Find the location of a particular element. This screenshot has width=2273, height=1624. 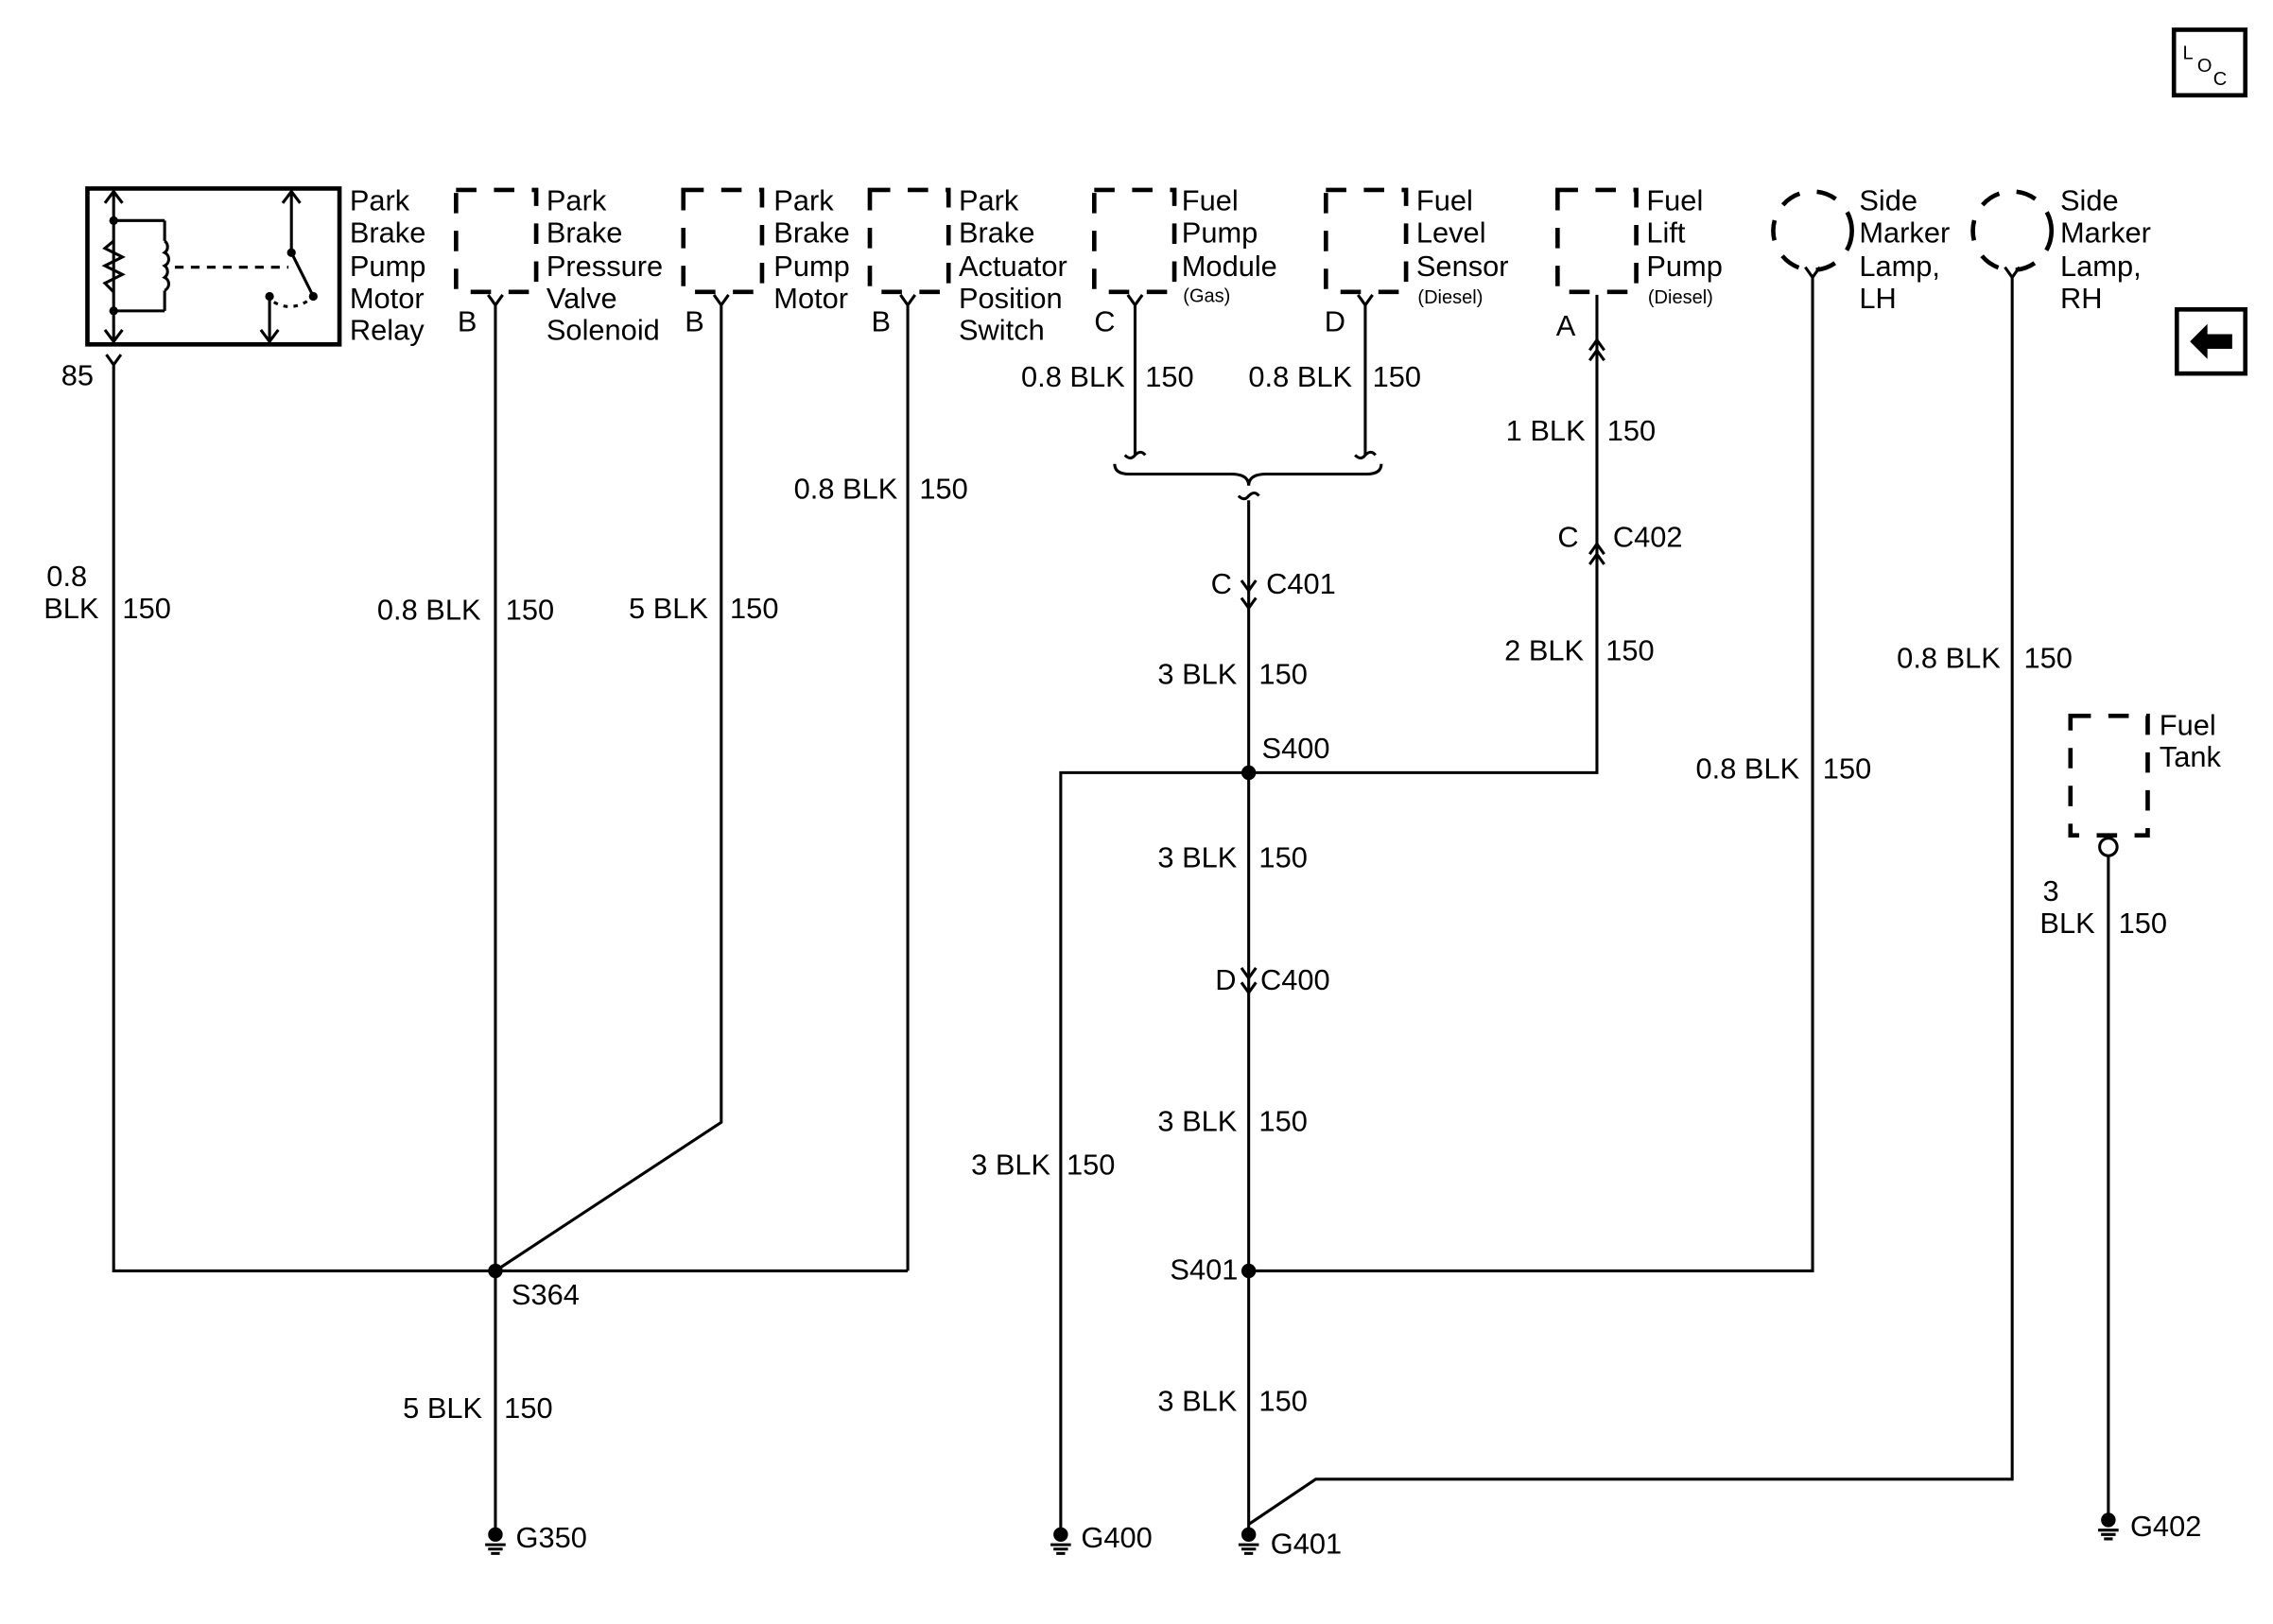

svg-text: 0.8 is located at coordinates (67, 576).